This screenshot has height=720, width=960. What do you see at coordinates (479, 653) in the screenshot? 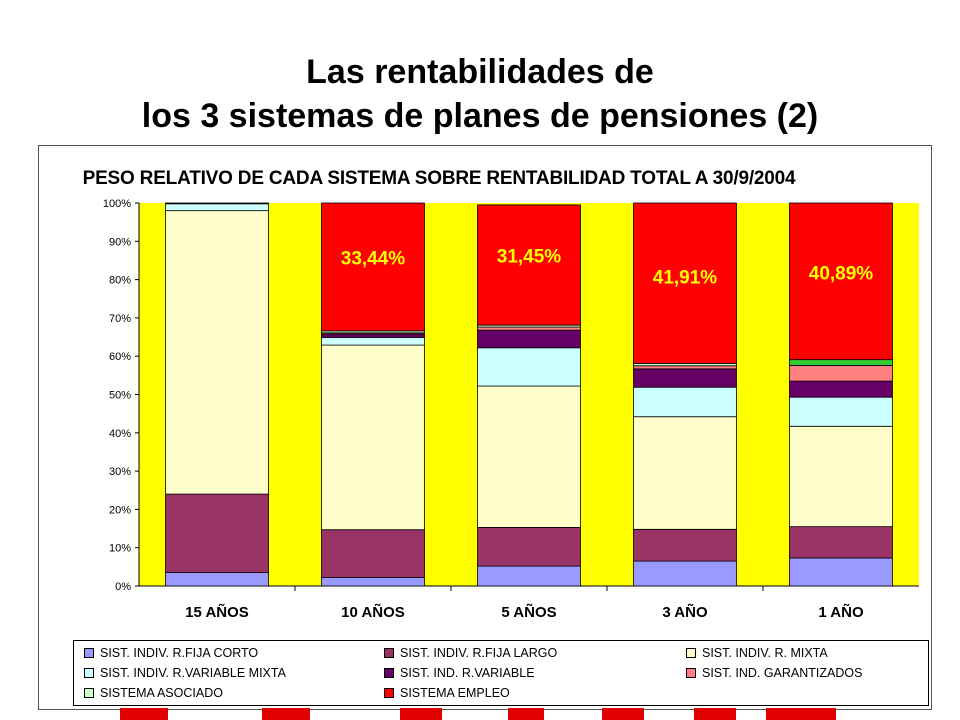
I see `legend-label: SIST. INDIV. R.FIJA LARGO` at bounding box center [479, 653].